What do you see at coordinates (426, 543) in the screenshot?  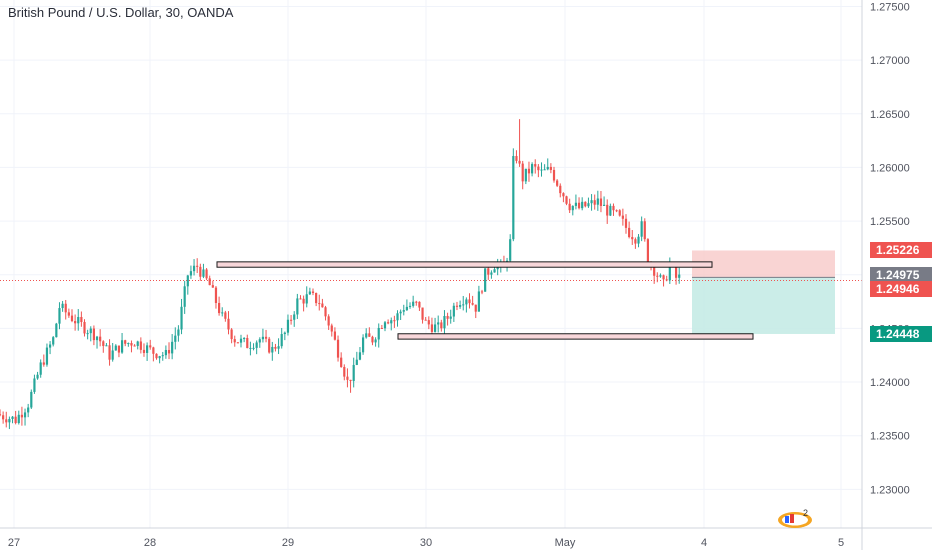 I see `x-tick-label: 30` at bounding box center [426, 543].